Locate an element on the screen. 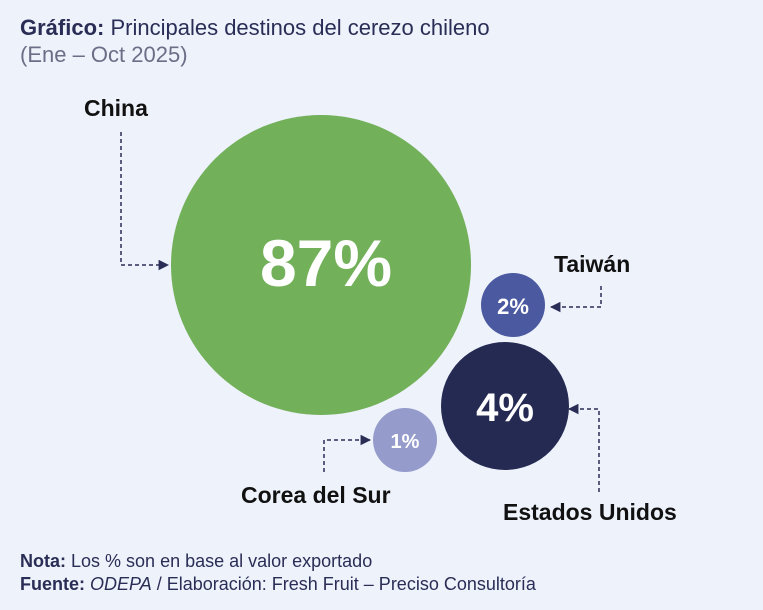  category-label-estados-unidos: Estados Unidos is located at coordinates (590, 512).